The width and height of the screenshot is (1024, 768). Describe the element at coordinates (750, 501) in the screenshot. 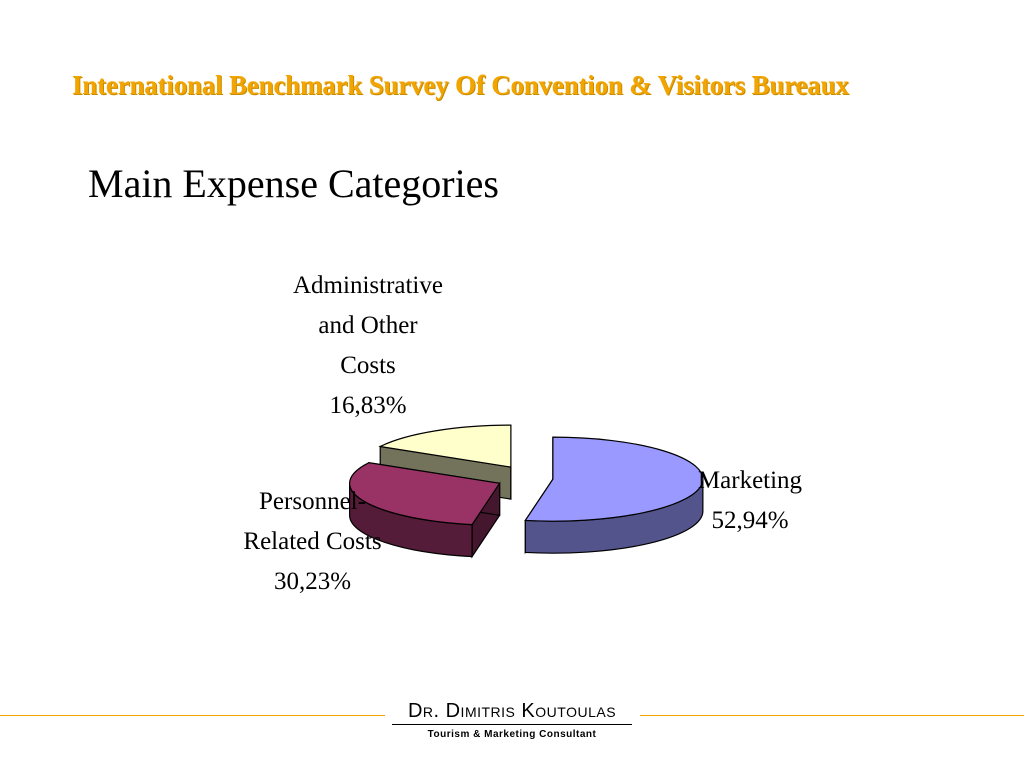

I see `slice-label-marketing: Marketing 52,94%` at that location.